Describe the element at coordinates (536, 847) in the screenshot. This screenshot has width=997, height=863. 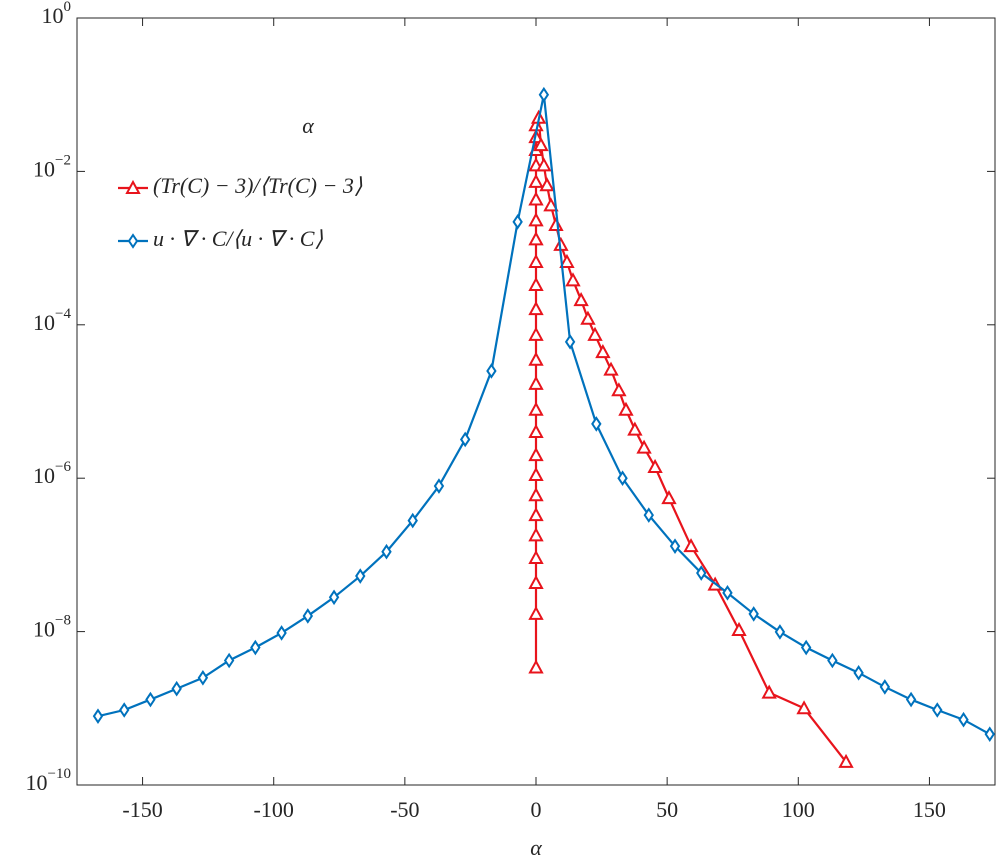
I see `x-axis-label: α` at that location.